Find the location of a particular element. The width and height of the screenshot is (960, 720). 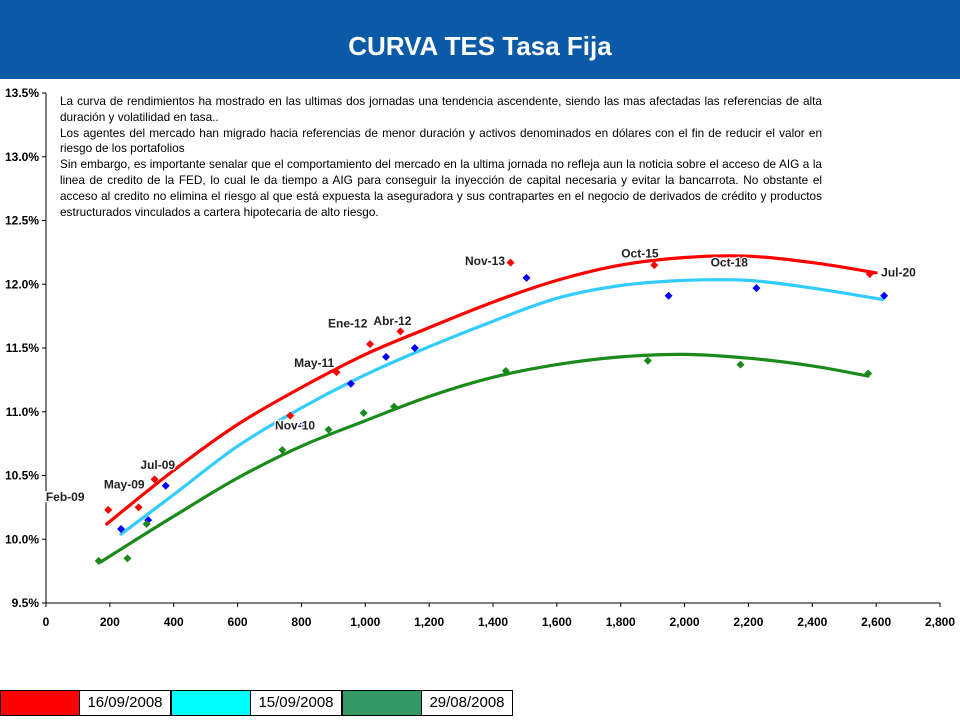

maturity-label: May-09 is located at coordinates (124, 484).